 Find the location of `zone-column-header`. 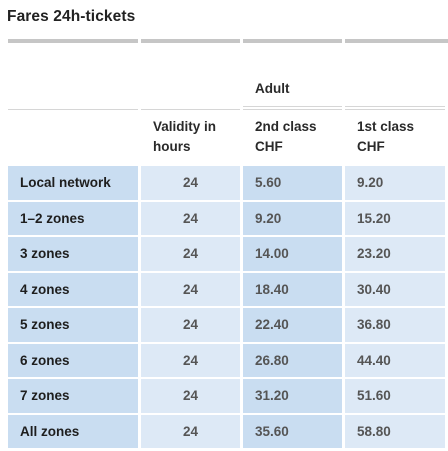

zone-column-header is located at coordinates (73, 136).